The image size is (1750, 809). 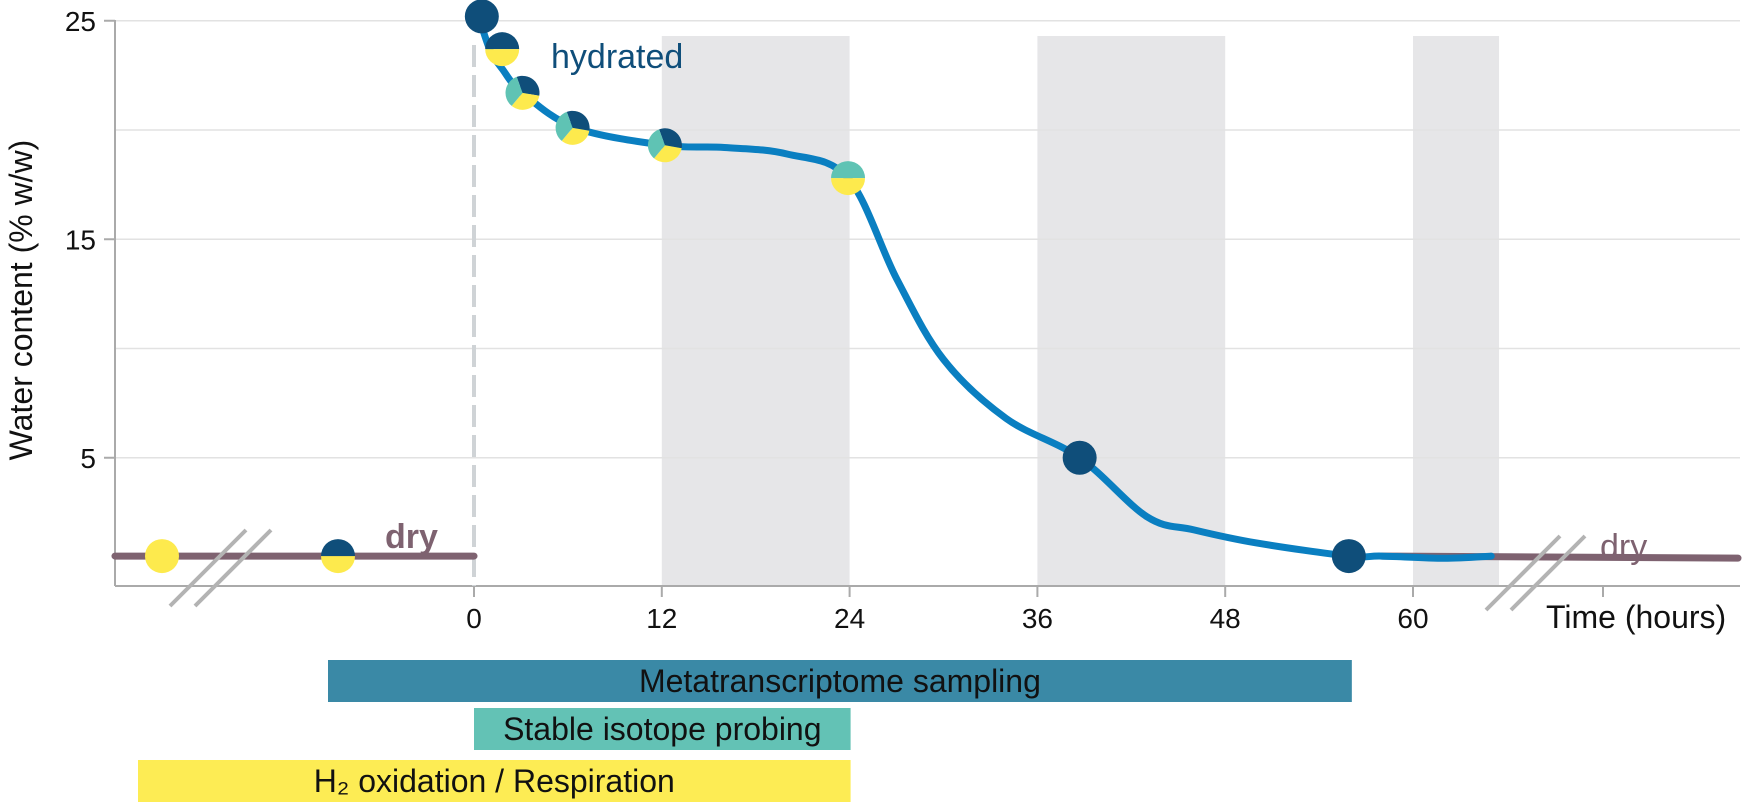 I want to click on x-axis-title: Time (hours), so click(x=1636, y=617).